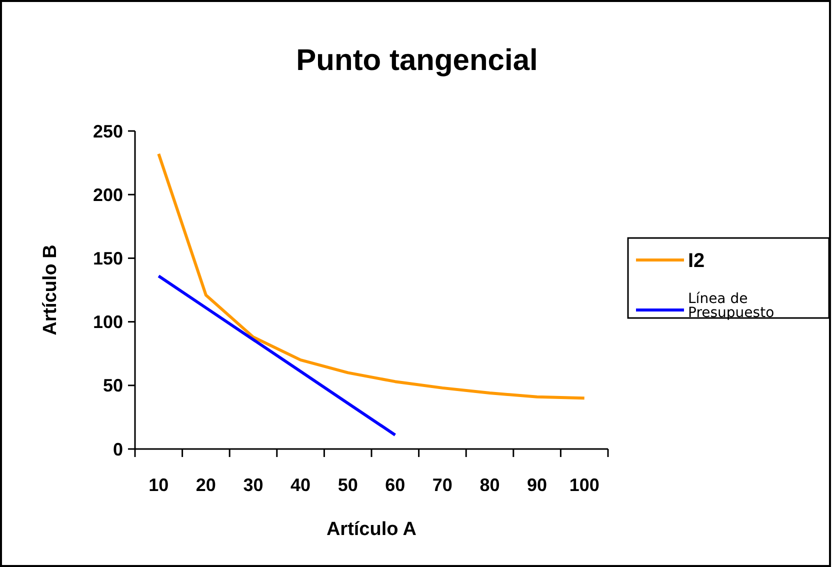  What do you see at coordinates (348, 485) in the screenshot?
I see `x-tick-label: 50` at bounding box center [348, 485].